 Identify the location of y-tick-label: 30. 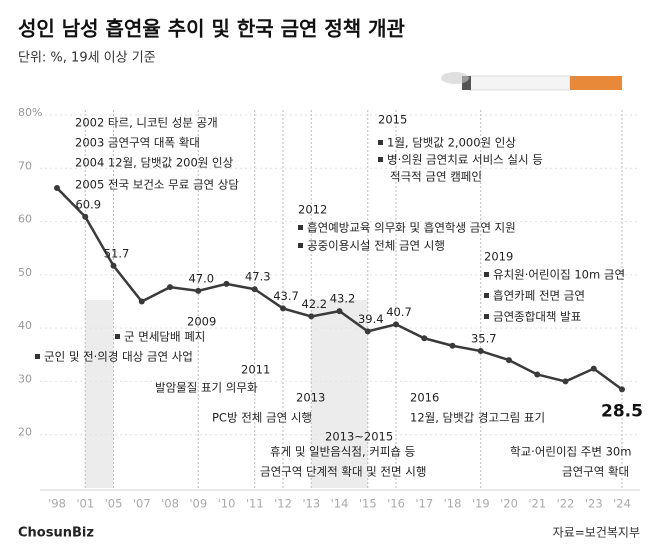
(25, 378).